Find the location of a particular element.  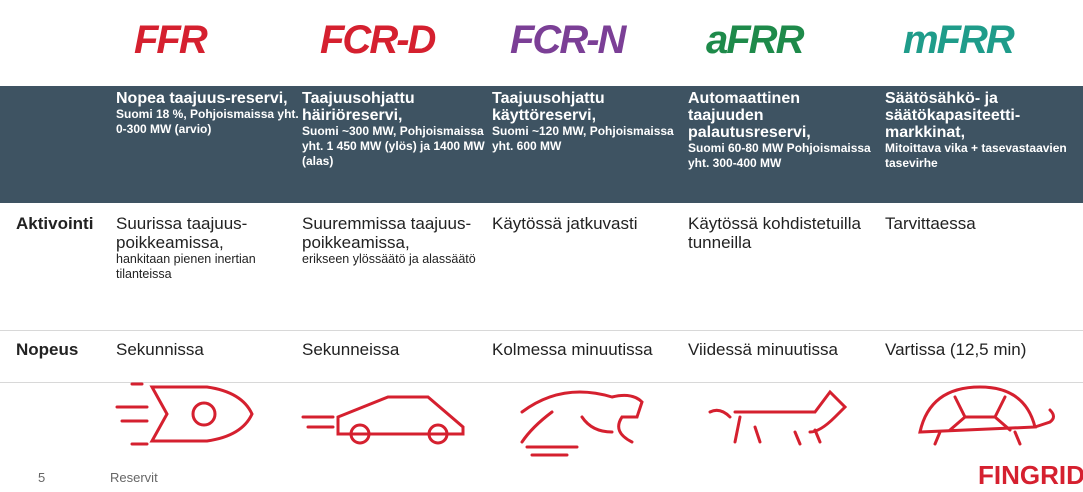

cell-text: Käytössä kohdistetuilla tunneilla is located at coordinates (774, 233).